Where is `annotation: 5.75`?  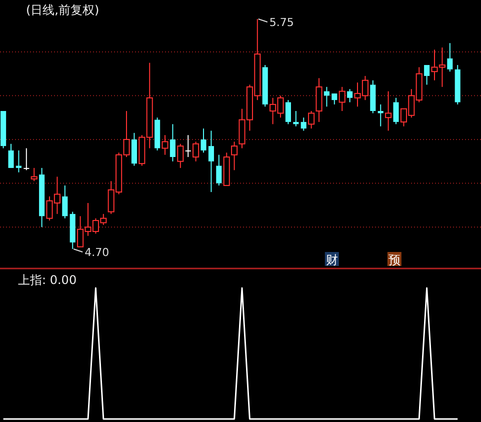
annotation: 5.75 is located at coordinates (281, 22).